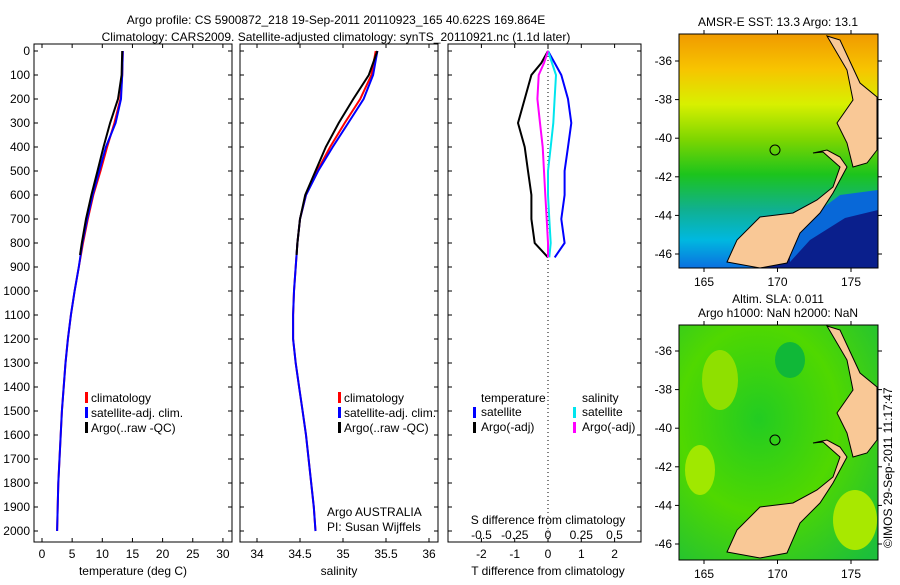 The image size is (900, 585). What do you see at coordinates (778, 442) in the screenshot?
I see `sla-map` at bounding box center [778, 442].